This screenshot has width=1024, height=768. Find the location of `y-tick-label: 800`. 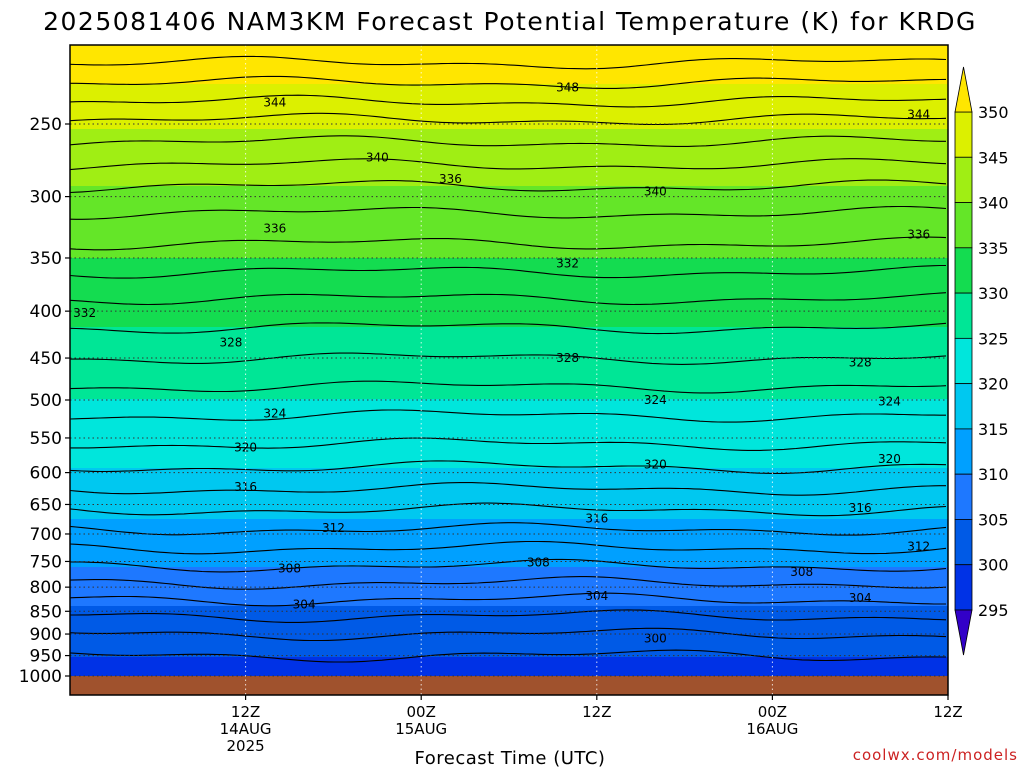

y-tick-label: 800 is located at coordinates (46, 588).